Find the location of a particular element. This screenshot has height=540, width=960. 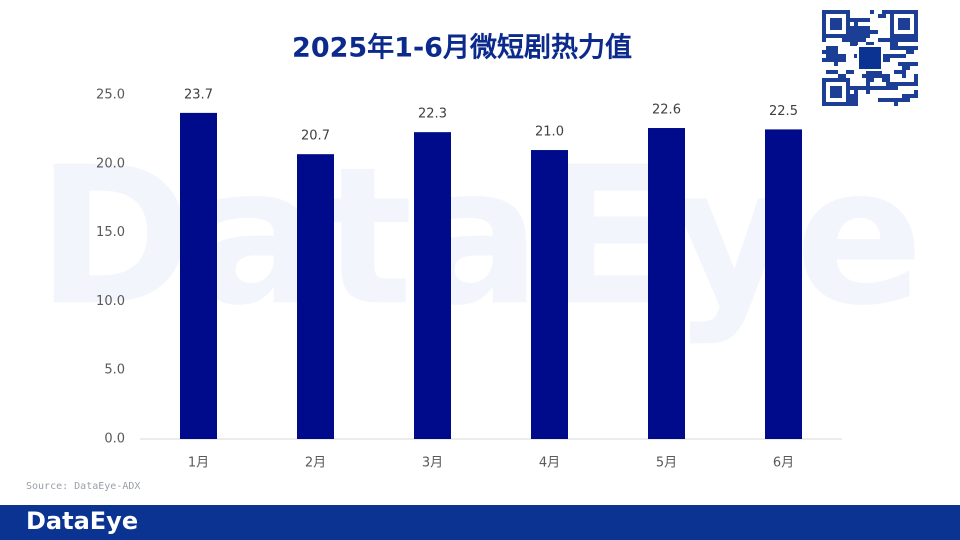

x-tick-label: 5月 is located at coordinates (666, 463).